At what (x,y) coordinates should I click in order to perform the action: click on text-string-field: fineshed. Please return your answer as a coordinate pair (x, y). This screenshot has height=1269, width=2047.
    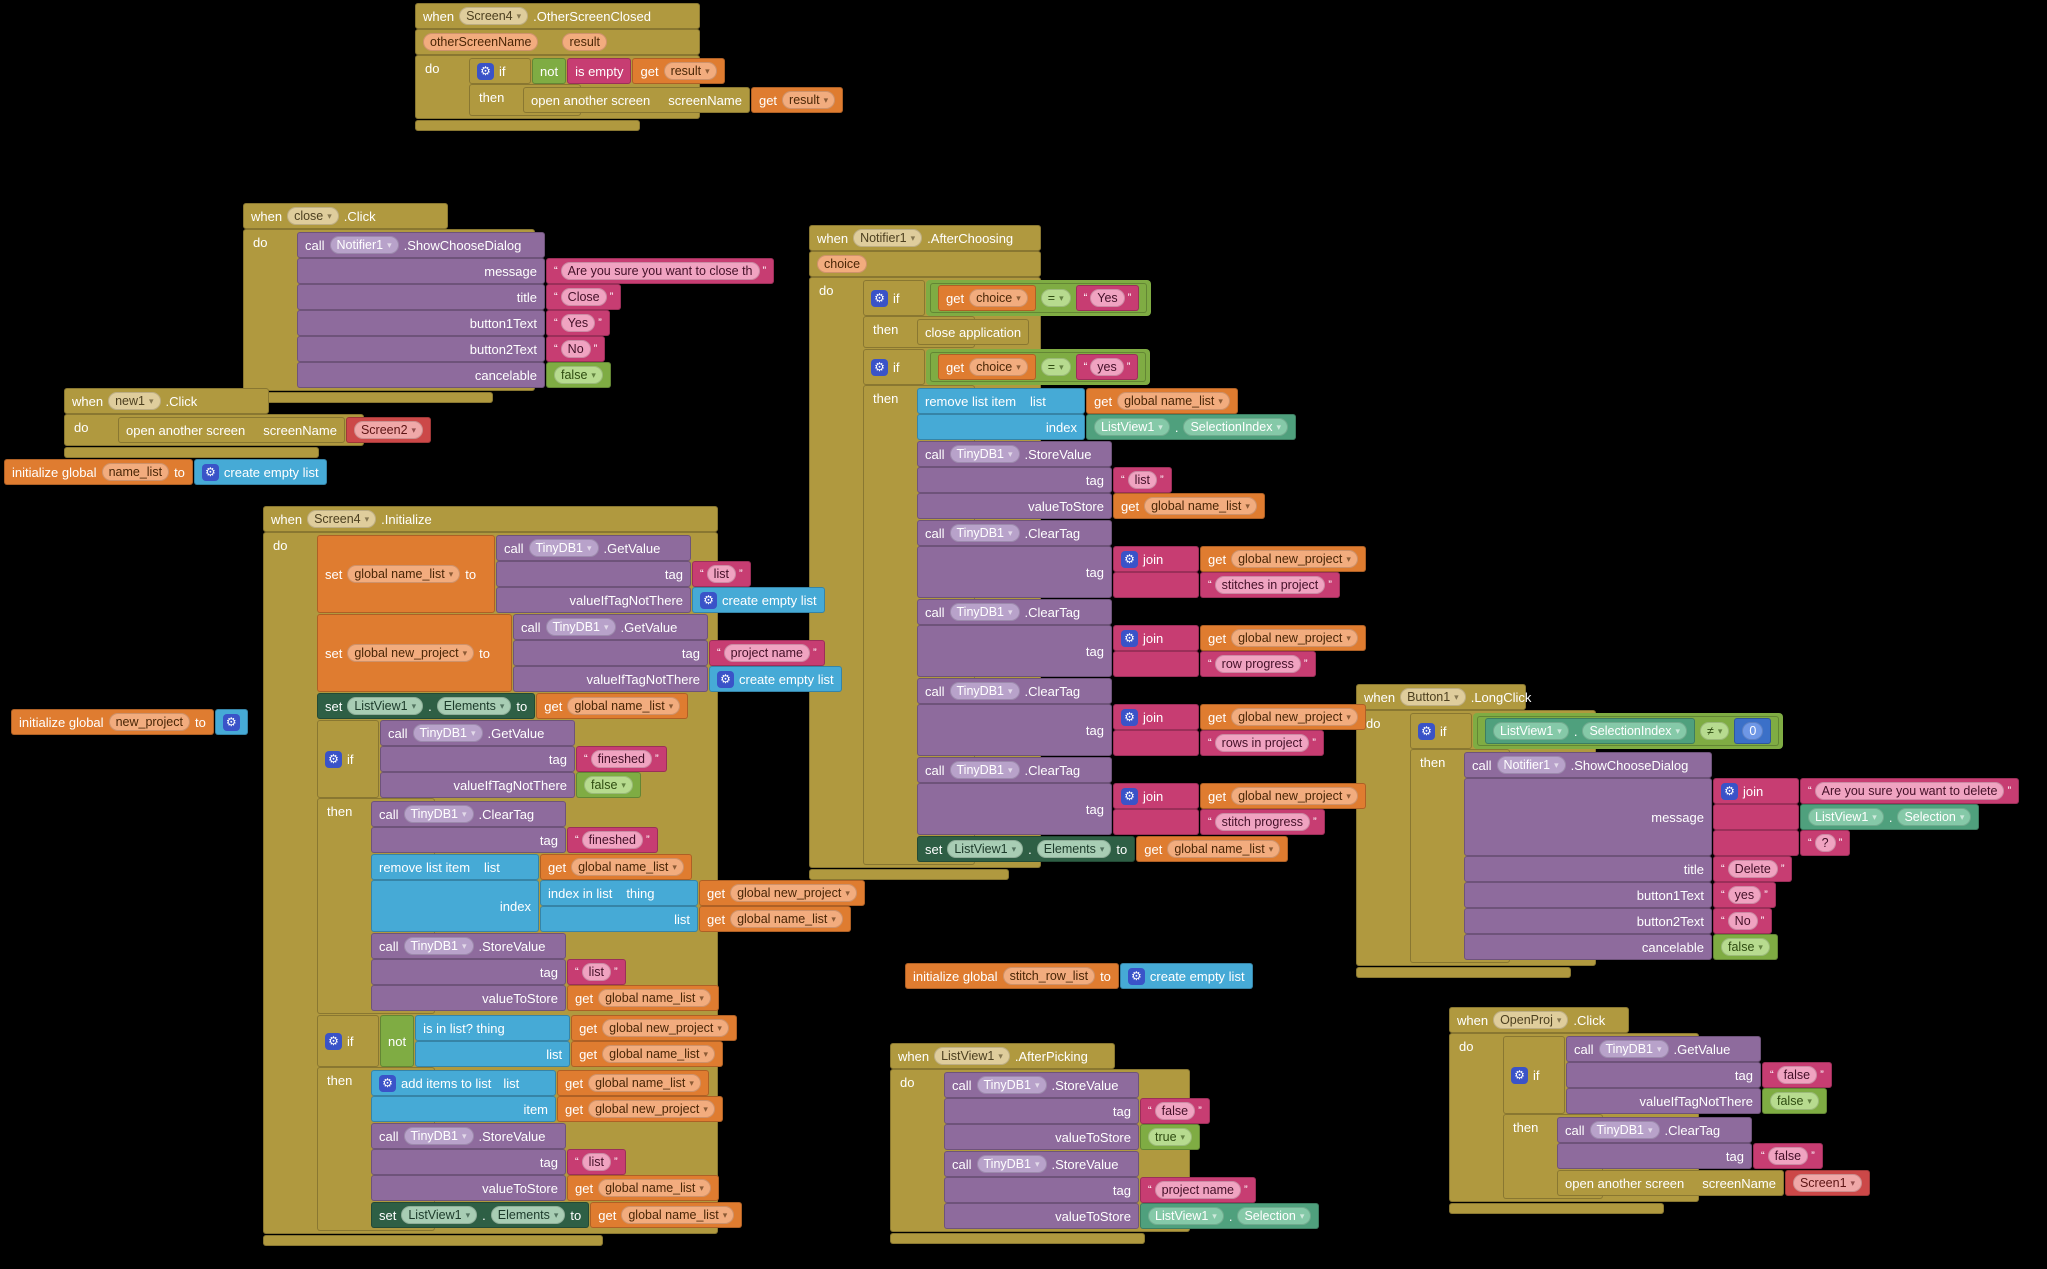
    Looking at the image, I should click on (621, 759).